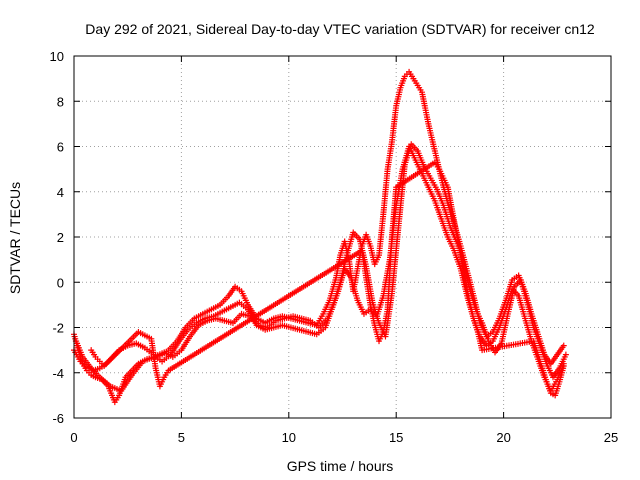 This screenshot has height=480, width=640. I want to click on y-tick-label: -4, so click(58, 373).